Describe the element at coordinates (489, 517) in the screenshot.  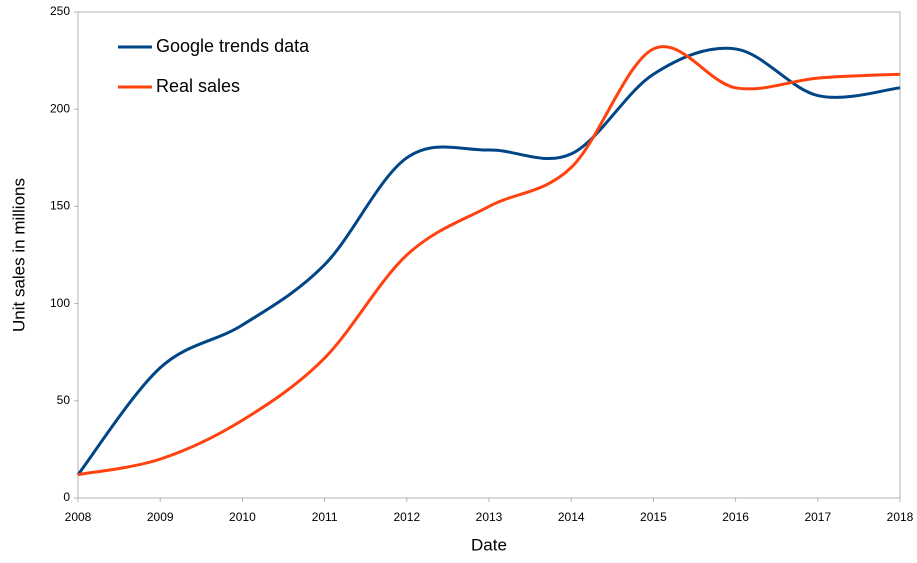
I see `x-tick-label: 2013` at that location.